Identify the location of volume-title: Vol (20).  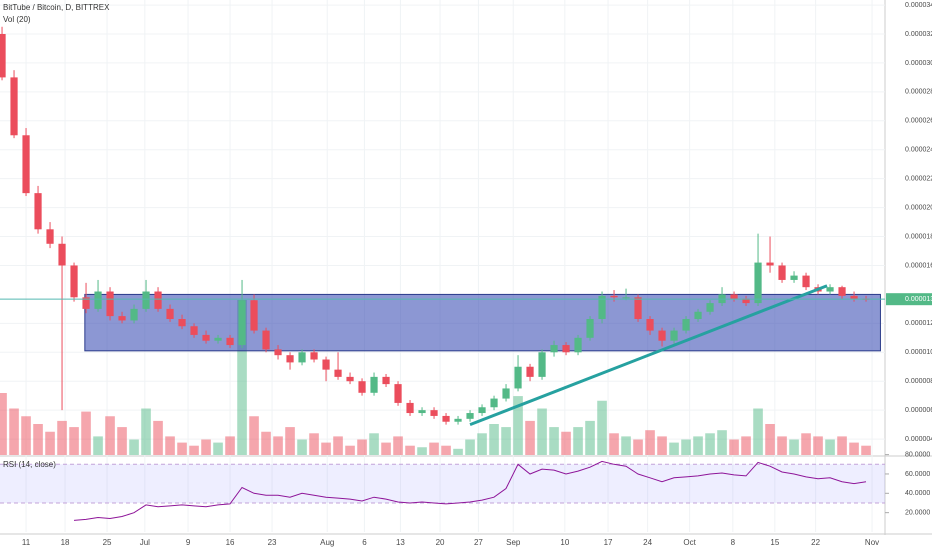
(17, 19).